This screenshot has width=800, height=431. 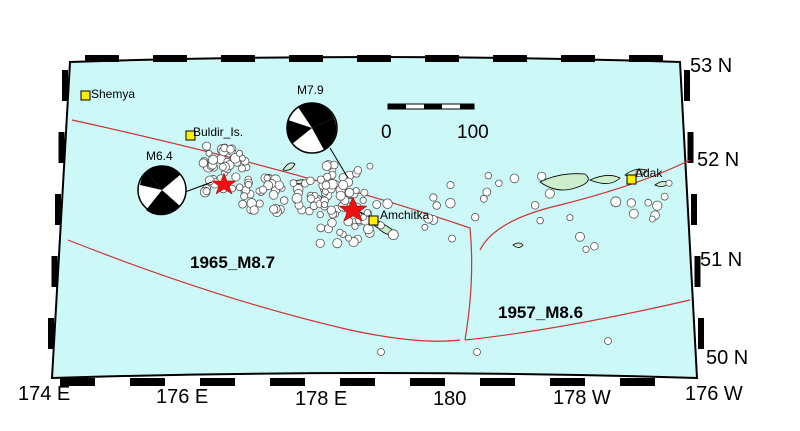 What do you see at coordinates (190, 135) in the screenshot?
I see `station-marker-buldir` at bounding box center [190, 135].